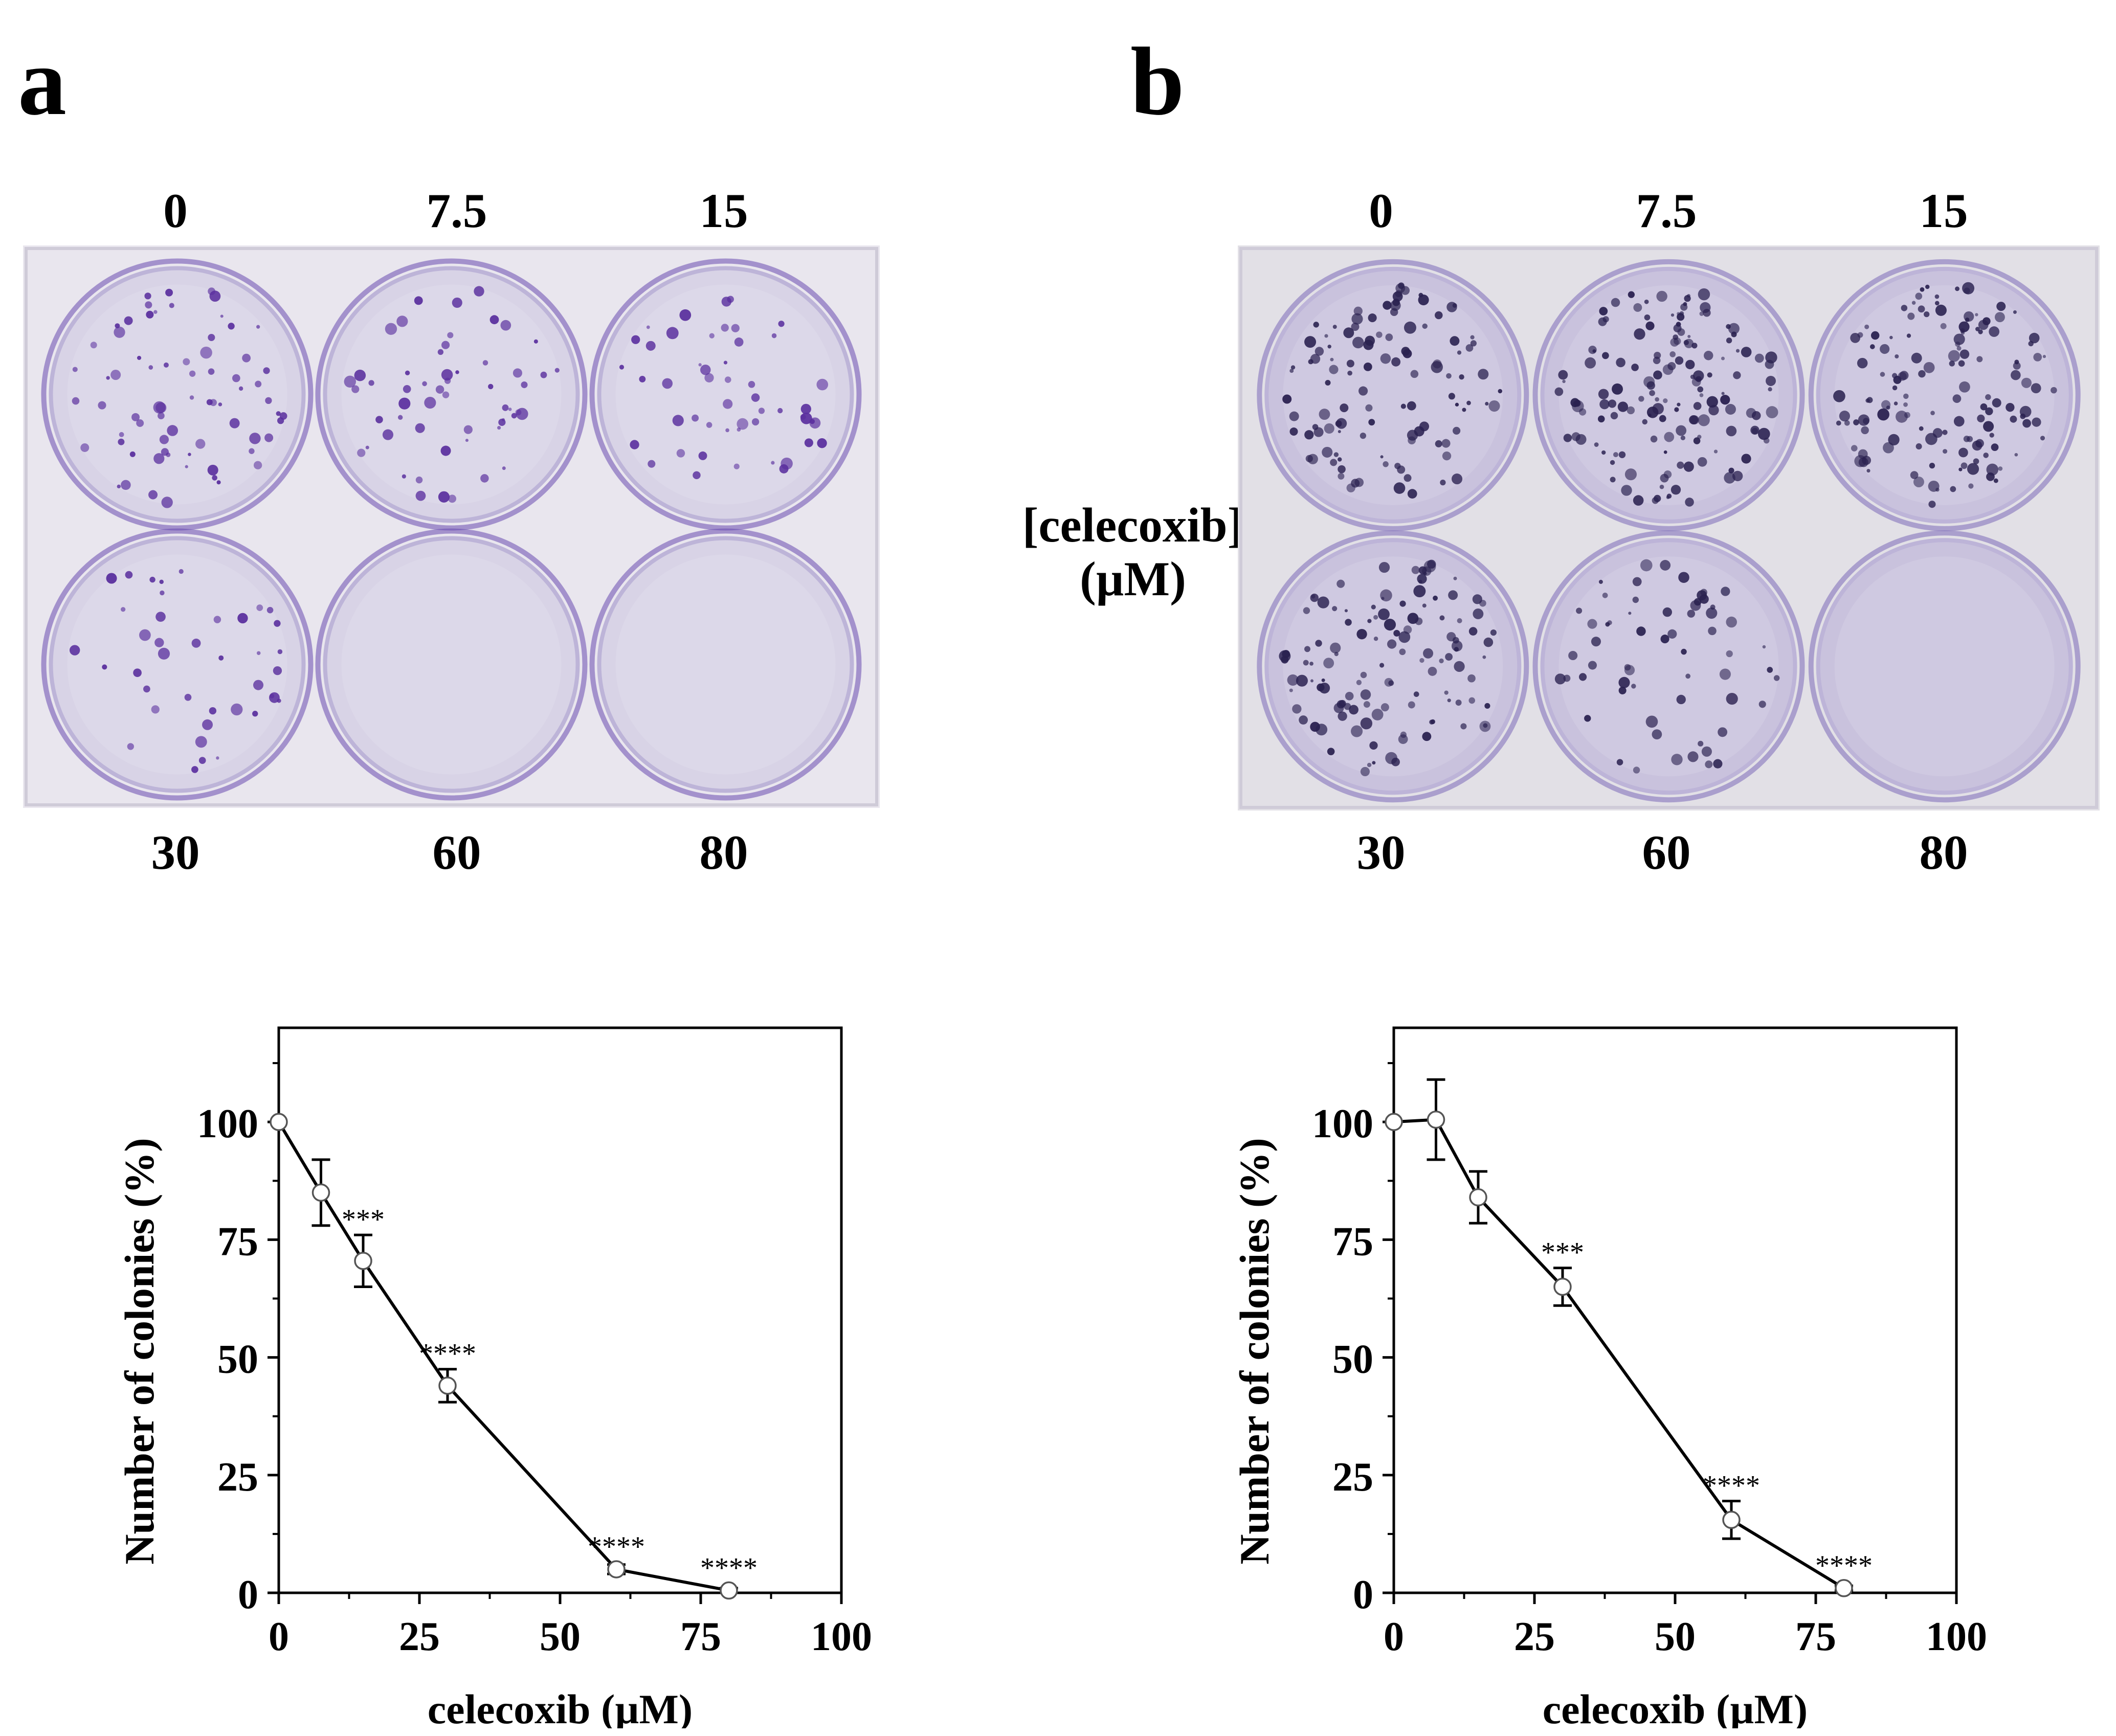 This screenshot has height=1736, width=2116. Describe the element at coordinates (1381, 211) in the screenshot. I see `concentration-label-b-top-1: 0` at that location.